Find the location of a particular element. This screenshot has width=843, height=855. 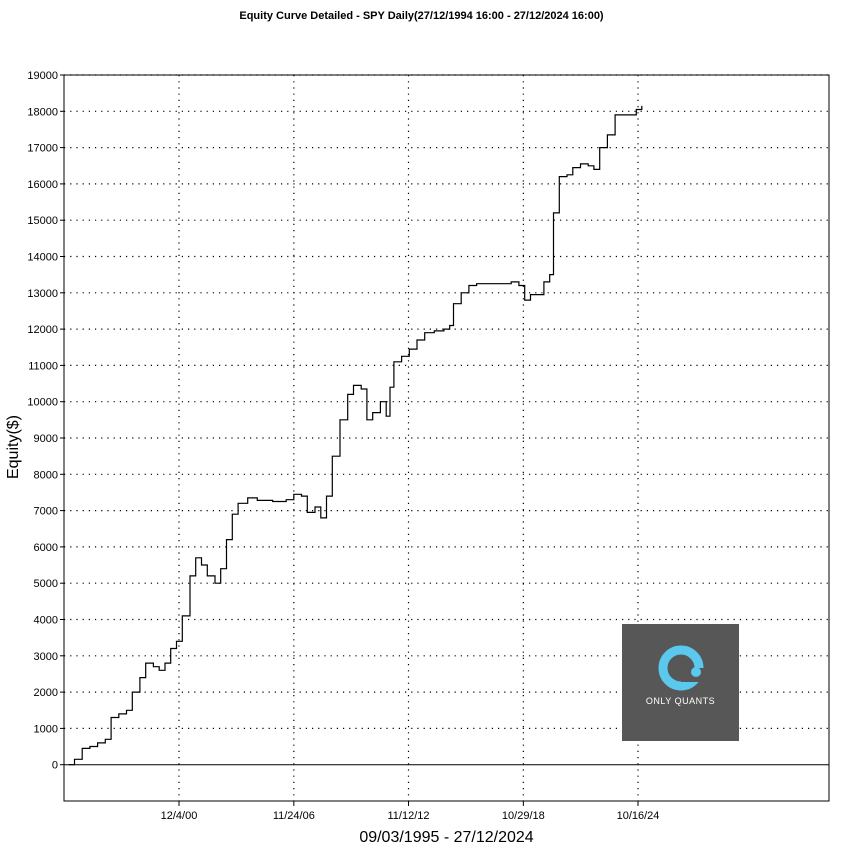

x-tick-label: 10/16/24 is located at coordinates (638, 816).